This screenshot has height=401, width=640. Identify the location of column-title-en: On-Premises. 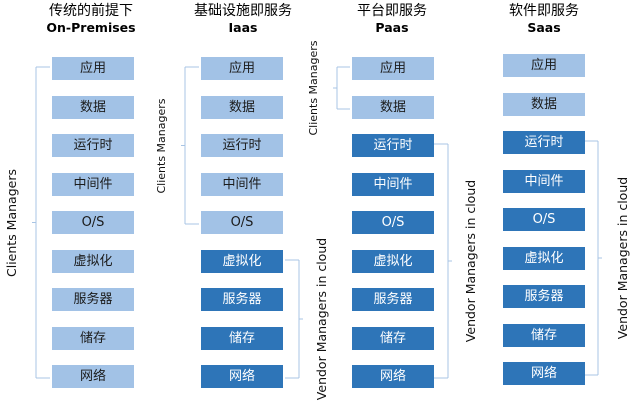
(91, 27).